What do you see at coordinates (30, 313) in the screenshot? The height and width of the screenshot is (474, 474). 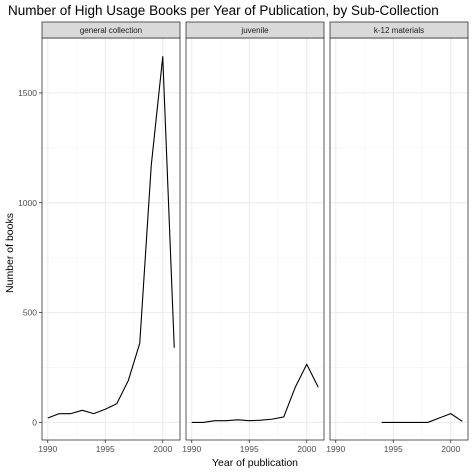 I see `y-tick-label: 500` at bounding box center [30, 313].